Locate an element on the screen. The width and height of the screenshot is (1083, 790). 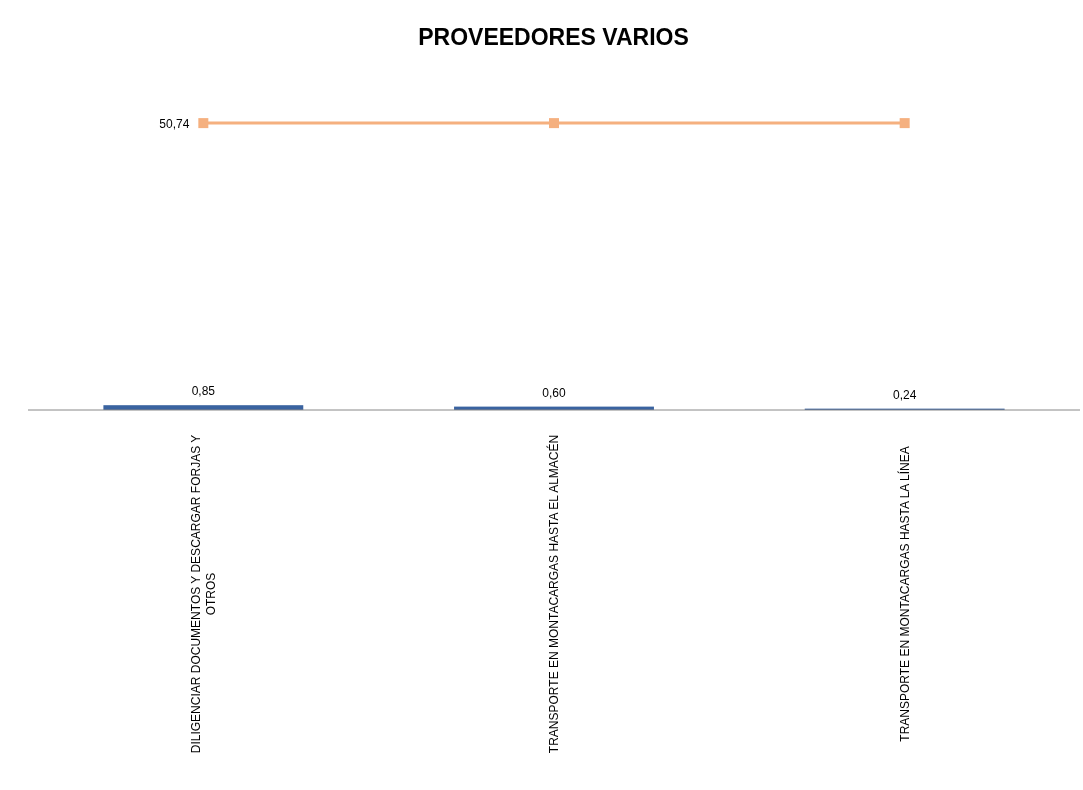
x-tick-label: TRANSPORTE EN MONTACARGAS HASTA EL ALMACÉN is located at coordinates (553, 594).